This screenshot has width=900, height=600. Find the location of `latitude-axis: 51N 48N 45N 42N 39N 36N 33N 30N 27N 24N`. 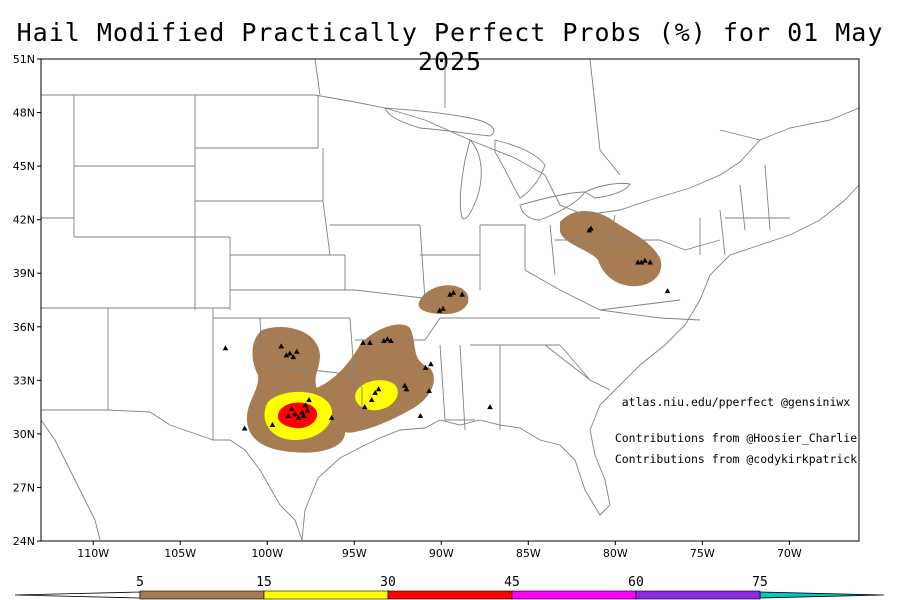

latitude-axis: 51N 48N 45N 42N 39N 36N 33N 30N 27N 24N is located at coordinates (27, 300).